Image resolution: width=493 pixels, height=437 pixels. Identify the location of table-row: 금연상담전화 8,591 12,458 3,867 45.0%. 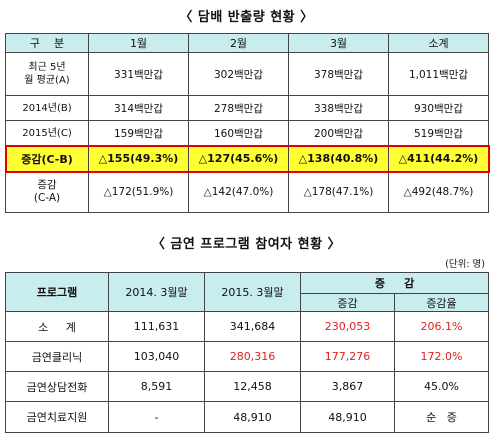
(247, 386).